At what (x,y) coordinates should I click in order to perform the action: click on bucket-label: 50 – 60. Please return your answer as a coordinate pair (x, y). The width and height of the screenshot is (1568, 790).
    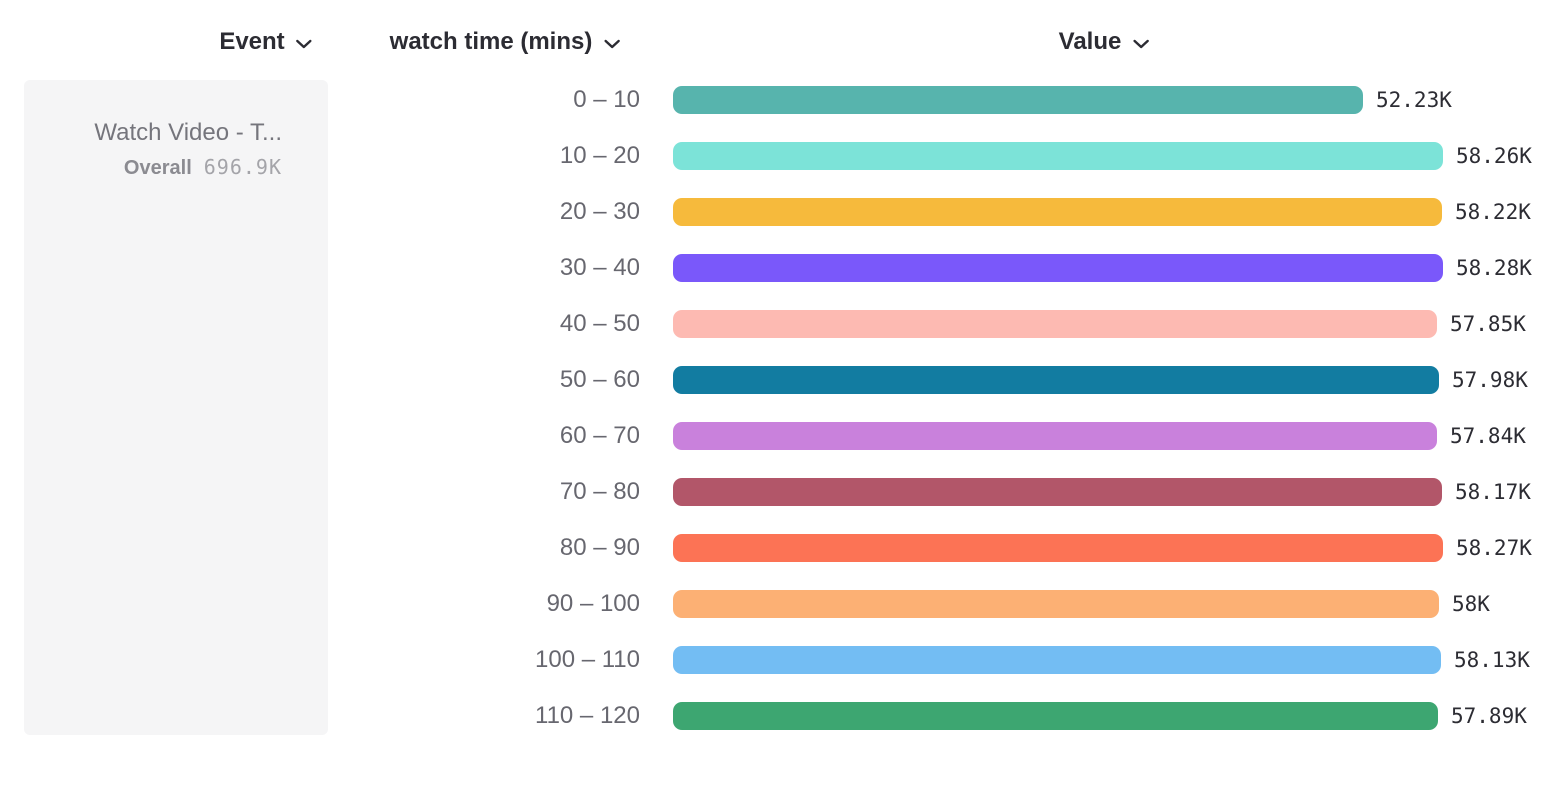
    Looking at the image, I should click on (599, 379).